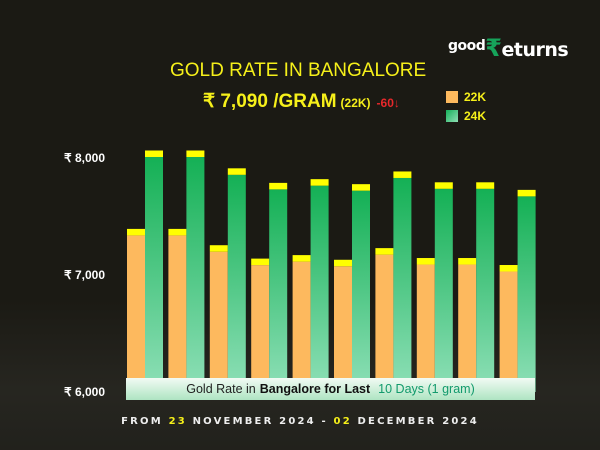  Describe the element at coordinates (154, 274) in the screenshot. I see `bar-24k-23-nov` at that location.